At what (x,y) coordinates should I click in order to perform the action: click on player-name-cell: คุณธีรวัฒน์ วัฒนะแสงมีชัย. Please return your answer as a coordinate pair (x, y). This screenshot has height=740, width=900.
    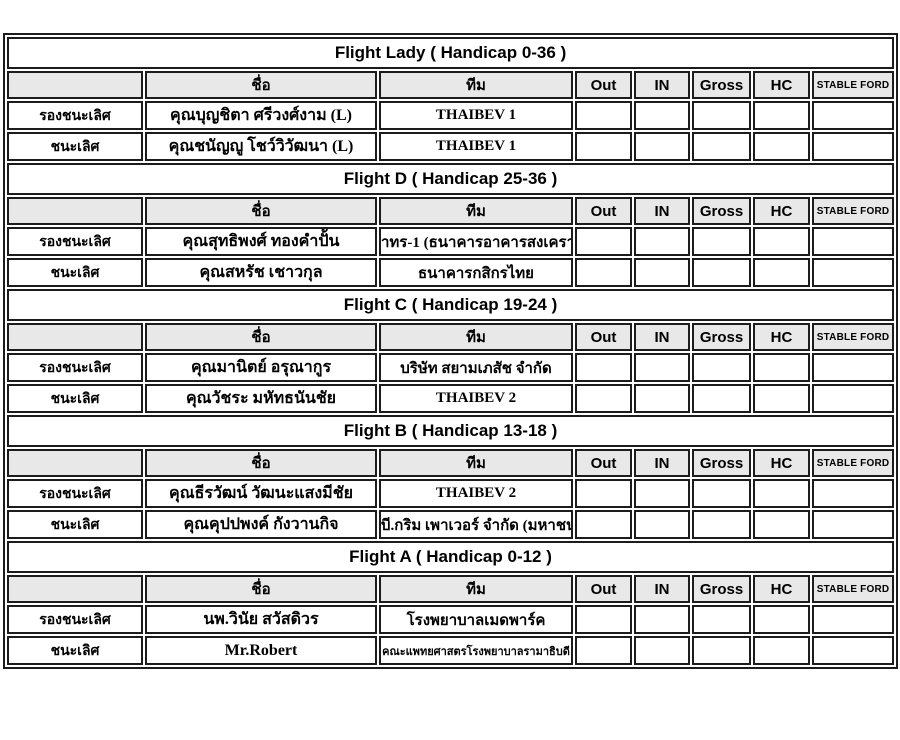
    Looking at the image, I should click on (261, 493).